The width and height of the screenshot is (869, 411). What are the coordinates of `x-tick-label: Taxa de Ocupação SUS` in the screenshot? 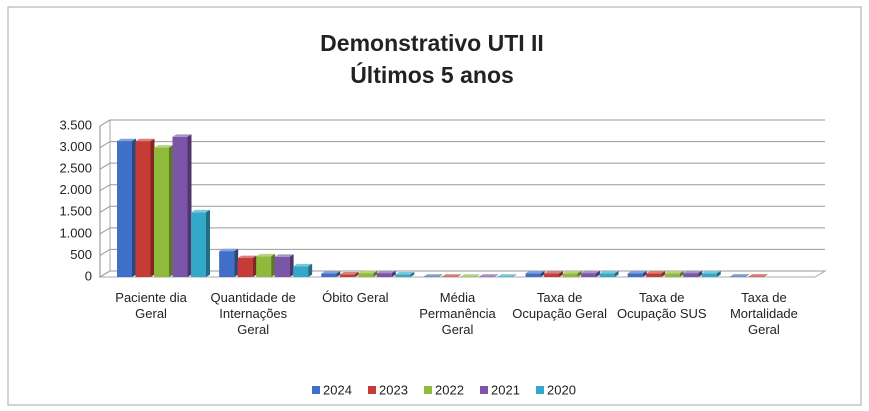 It's located at (661, 305).